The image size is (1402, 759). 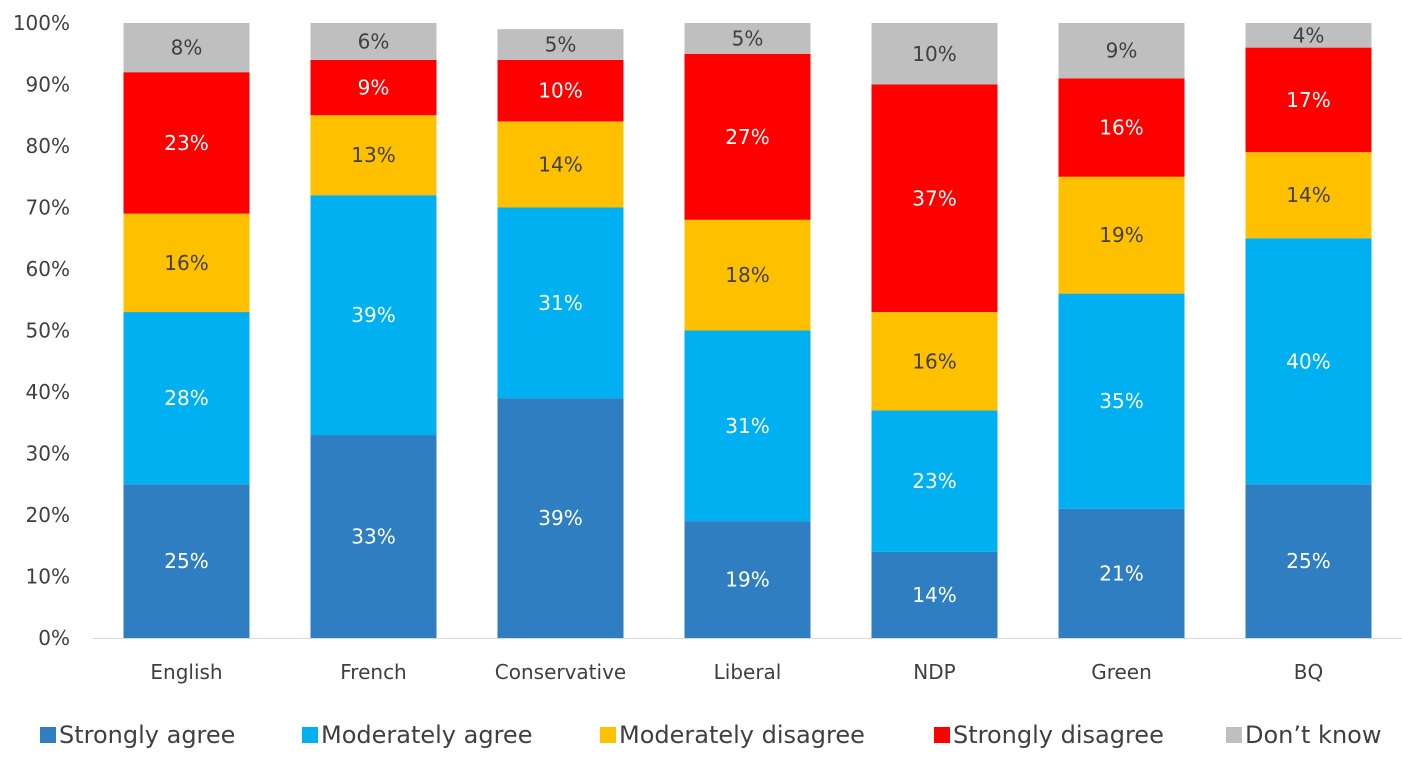 I want to click on data-label: 6%, so click(x=374, y=41).